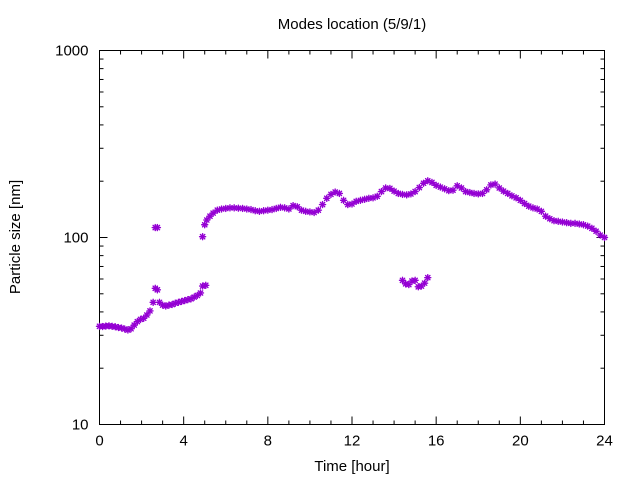  I want to click on x-tick-labels: 0 4 8 12 16 20 24, so click(354, 441).